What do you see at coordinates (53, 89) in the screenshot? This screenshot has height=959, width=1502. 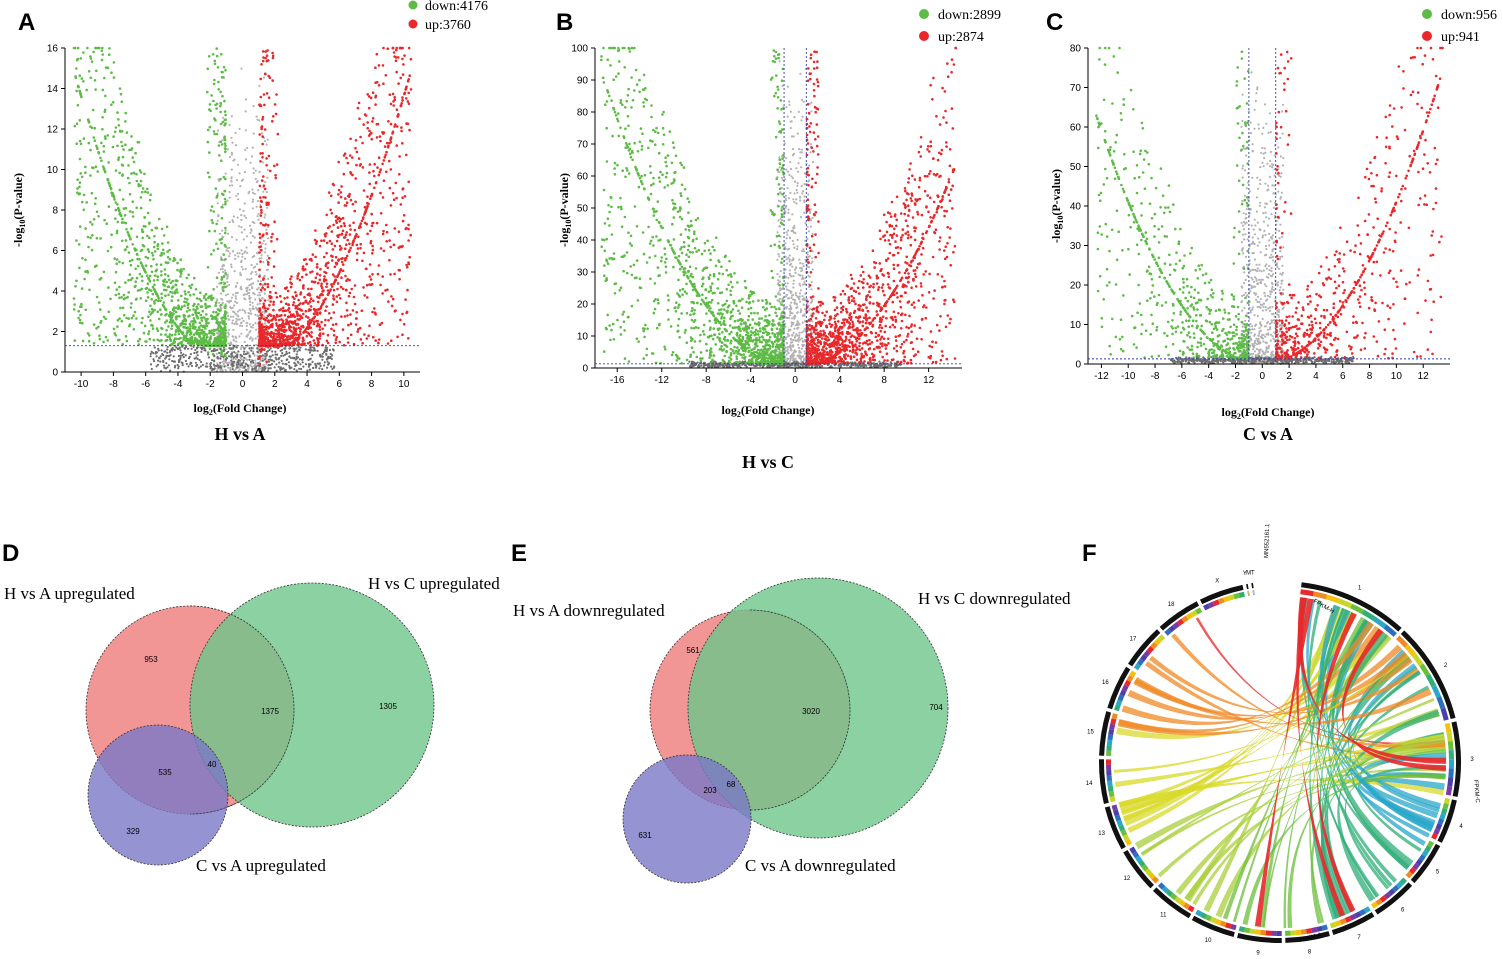 I see `y-tick-label: 14` at bounding box center [53, 89].